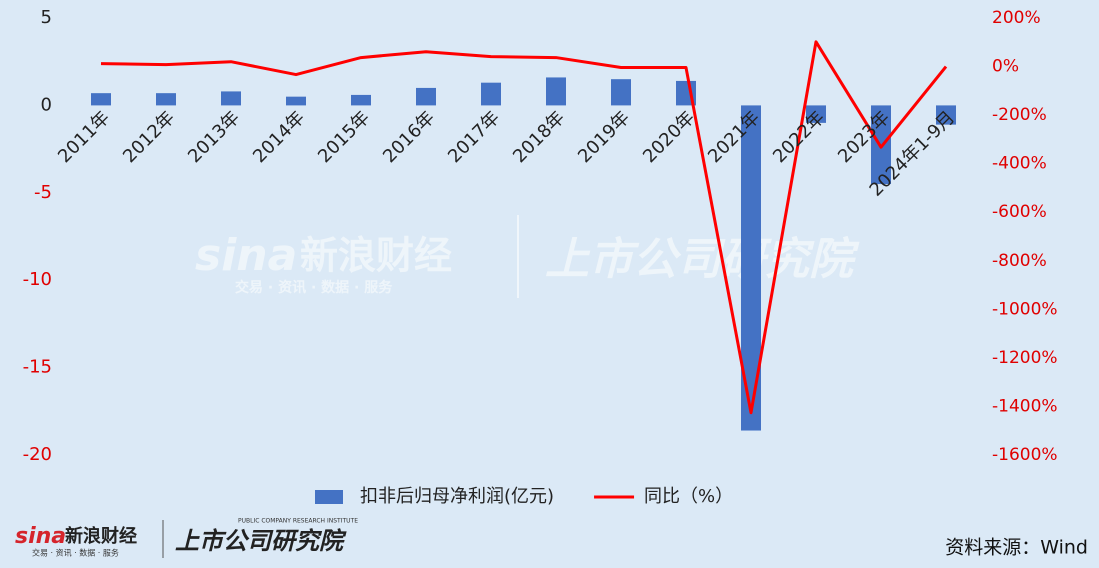 Image resolution: width=1099 pixels, height=568 pixels. I want to click on watermark-sina-cn: 新浪财经, so click(376, 256).